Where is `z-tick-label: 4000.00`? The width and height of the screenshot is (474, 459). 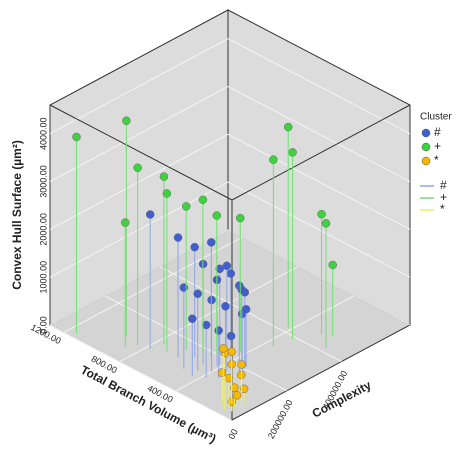
z-tick-label: 4000.00 is located at coordinates (43, 133).